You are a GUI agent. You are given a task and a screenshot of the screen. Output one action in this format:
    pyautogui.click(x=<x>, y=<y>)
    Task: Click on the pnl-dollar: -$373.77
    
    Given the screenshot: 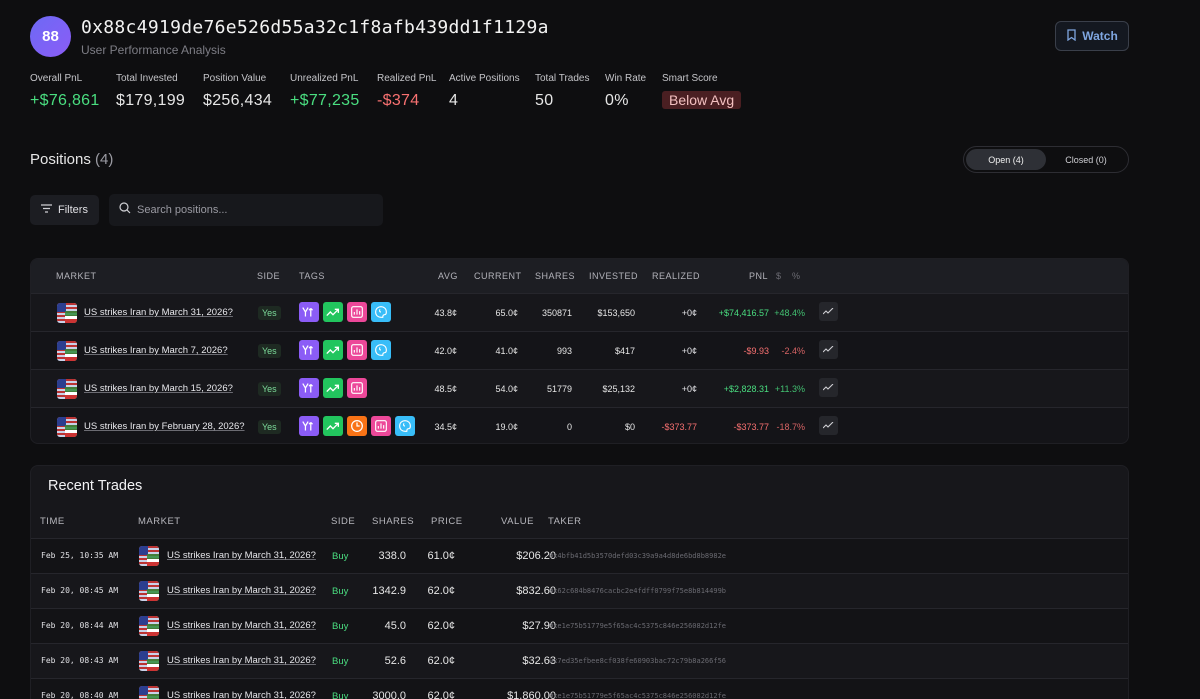 What is the action you would take?
    pyautogui.click(x=751, y=427)
    